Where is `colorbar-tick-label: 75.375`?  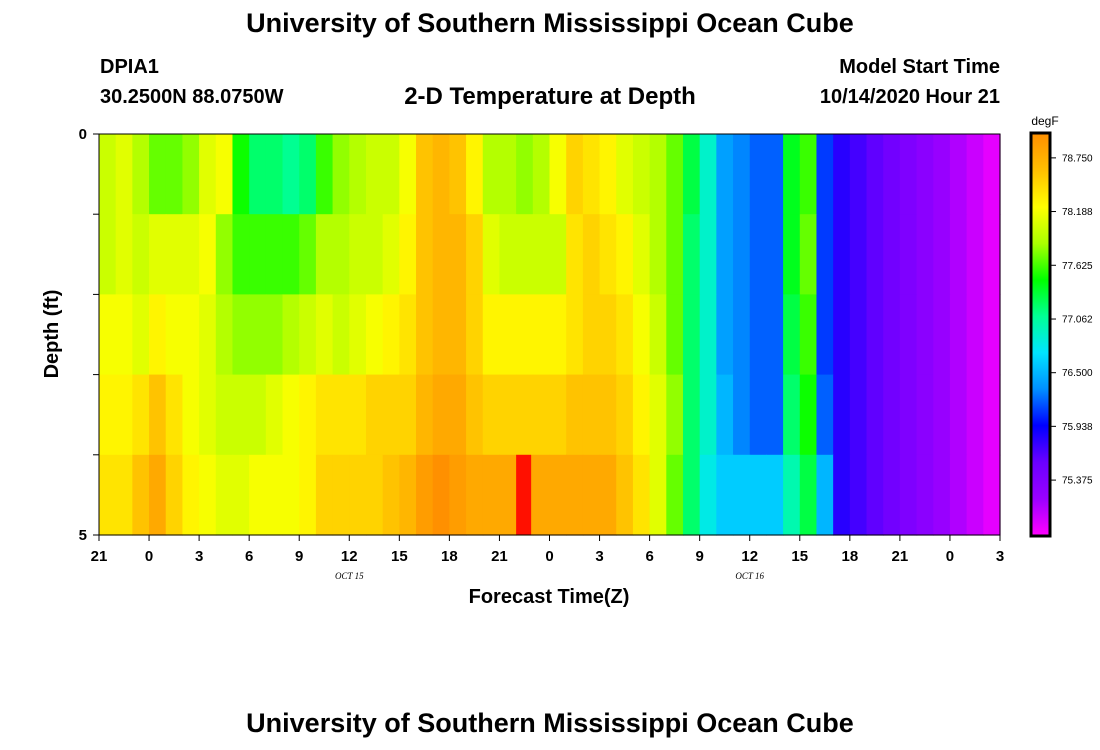 colorbar-tick-label: 75.375 is located at coordinates (1077, 481).